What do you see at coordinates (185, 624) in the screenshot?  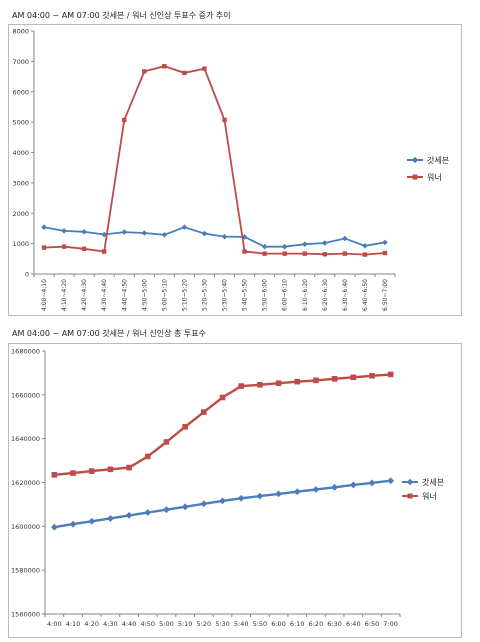 I see `chart-2-x-tick-label: 5:10` at bounding box center [185, 624].